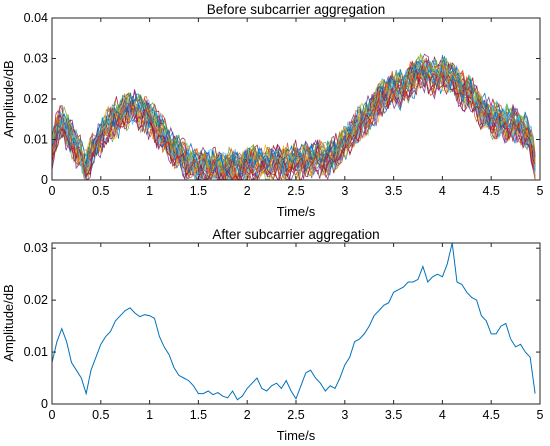 The height and width of the screenshot is (446, 550). I want to click on y-tick-label: 0.04, so click(36, 18).